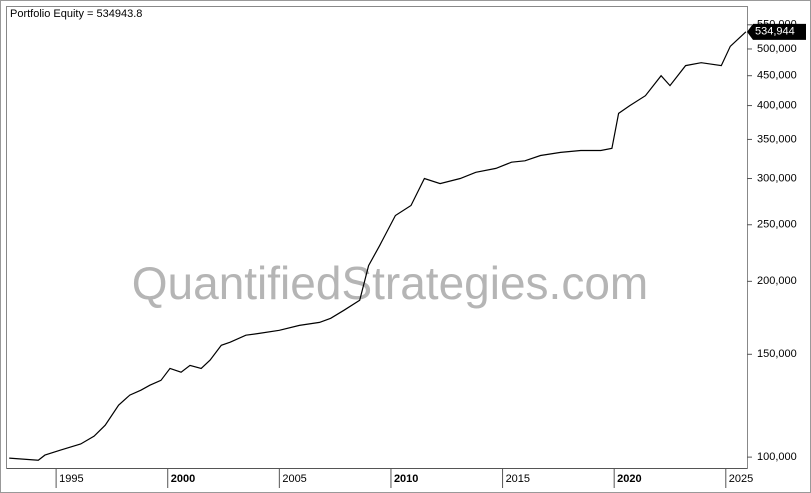 The height and width of the screenshot is (493, 811). What do you see at coordinates (777, 354) in the screenshot?
I see `y-tick-label: 150,000` at bounding box center [777, 354].